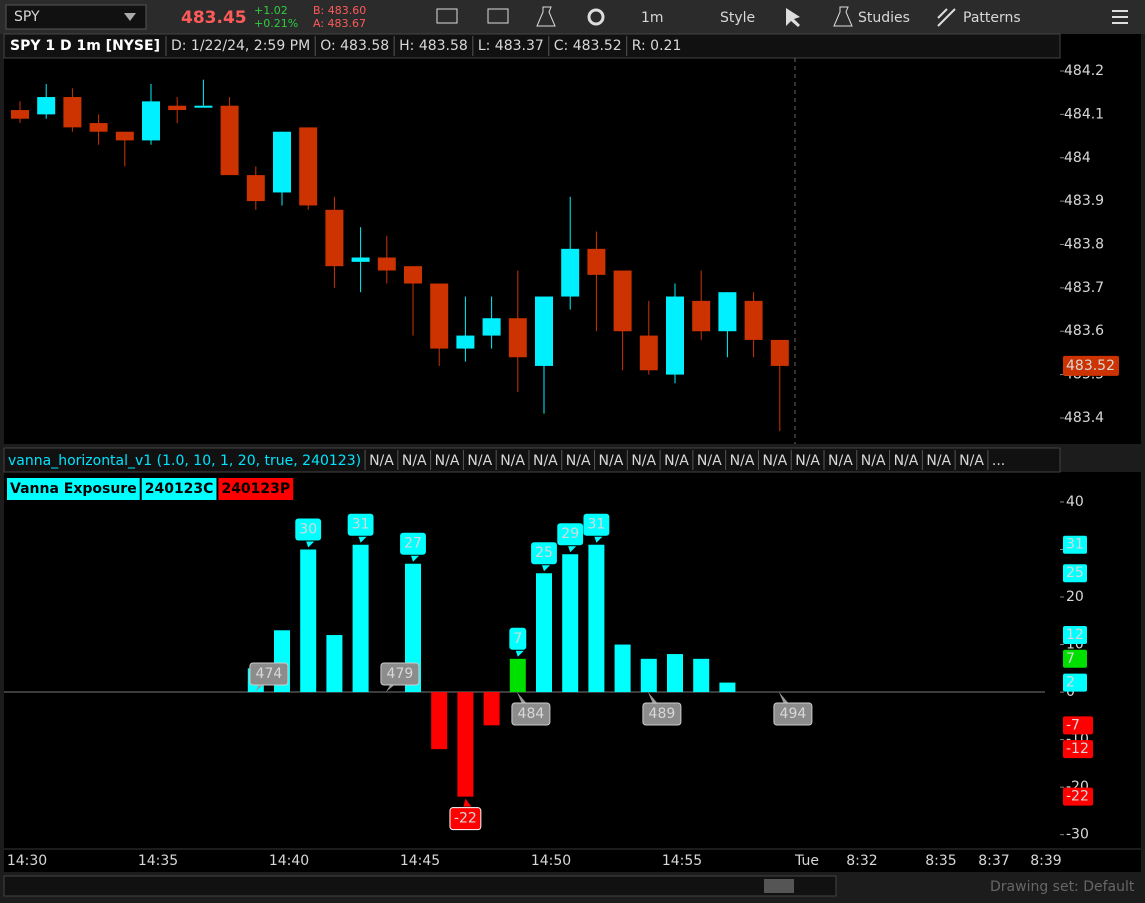 Image resolution: width=1145 pixels, height=903 pixels. I want to click on callout-label: 30, so click(308, 529).